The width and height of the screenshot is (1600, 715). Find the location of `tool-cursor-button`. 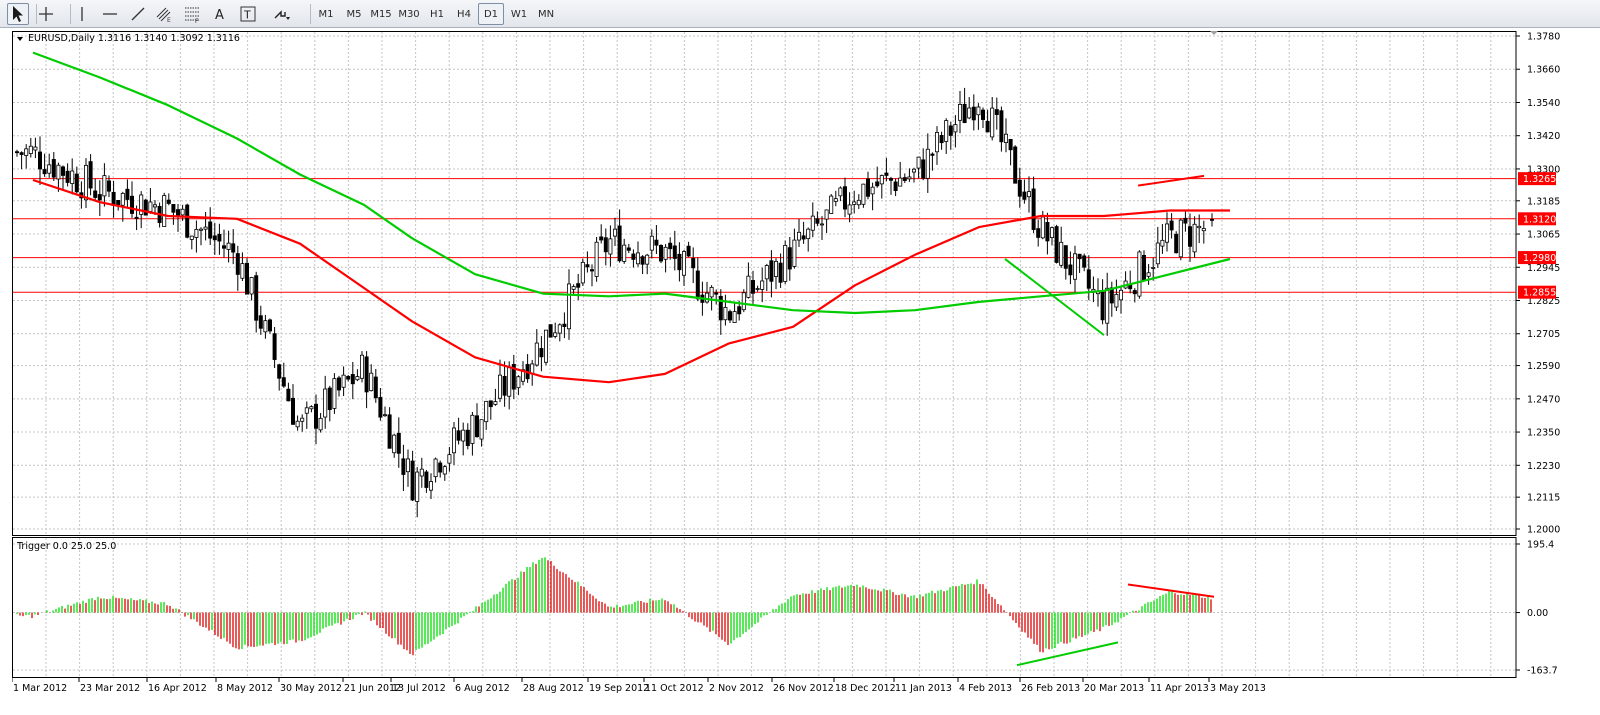

tool-cursor-button is located at coordinates (18, 14).